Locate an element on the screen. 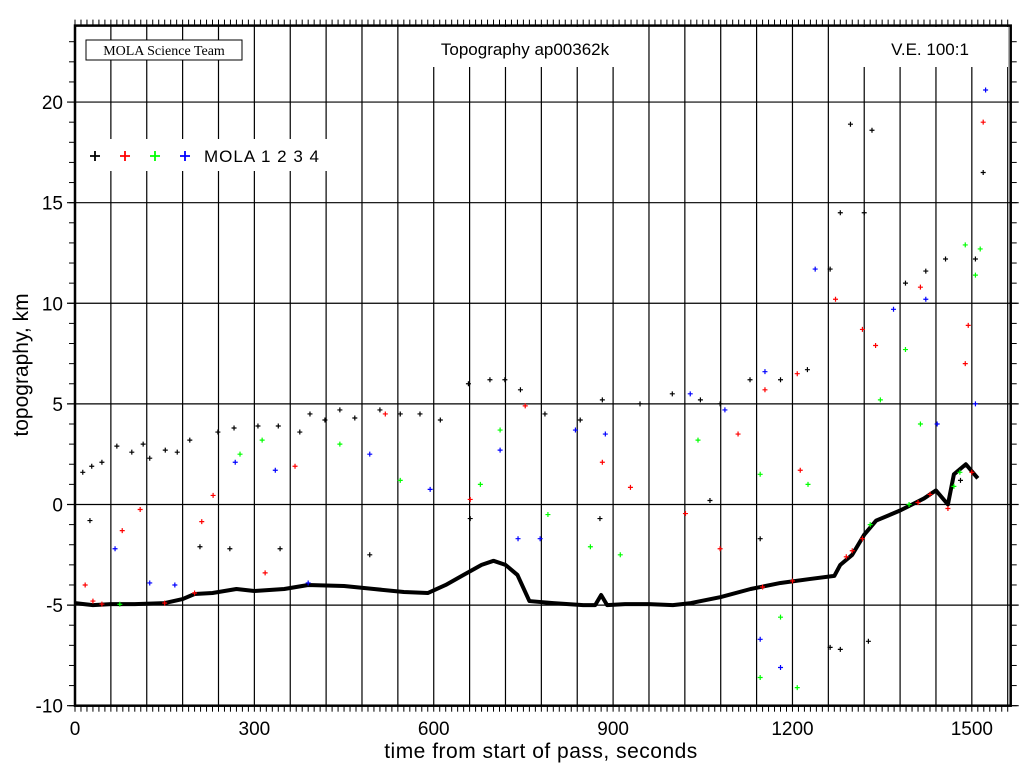  x-tick-label: 300 is located at coordinates (255, 729).